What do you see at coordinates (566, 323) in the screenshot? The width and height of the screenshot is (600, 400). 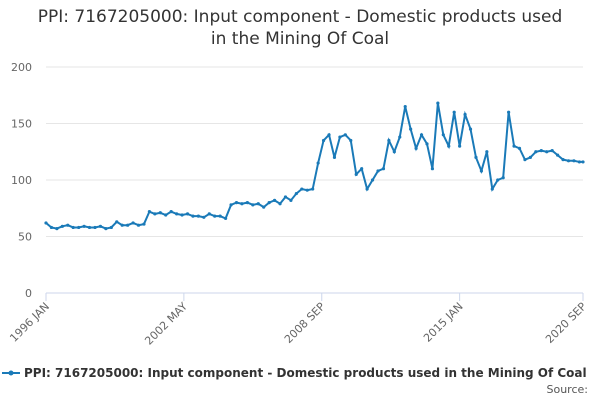 I see `x-tick-label: 2020 SEP` at bounding box center [566, 323].